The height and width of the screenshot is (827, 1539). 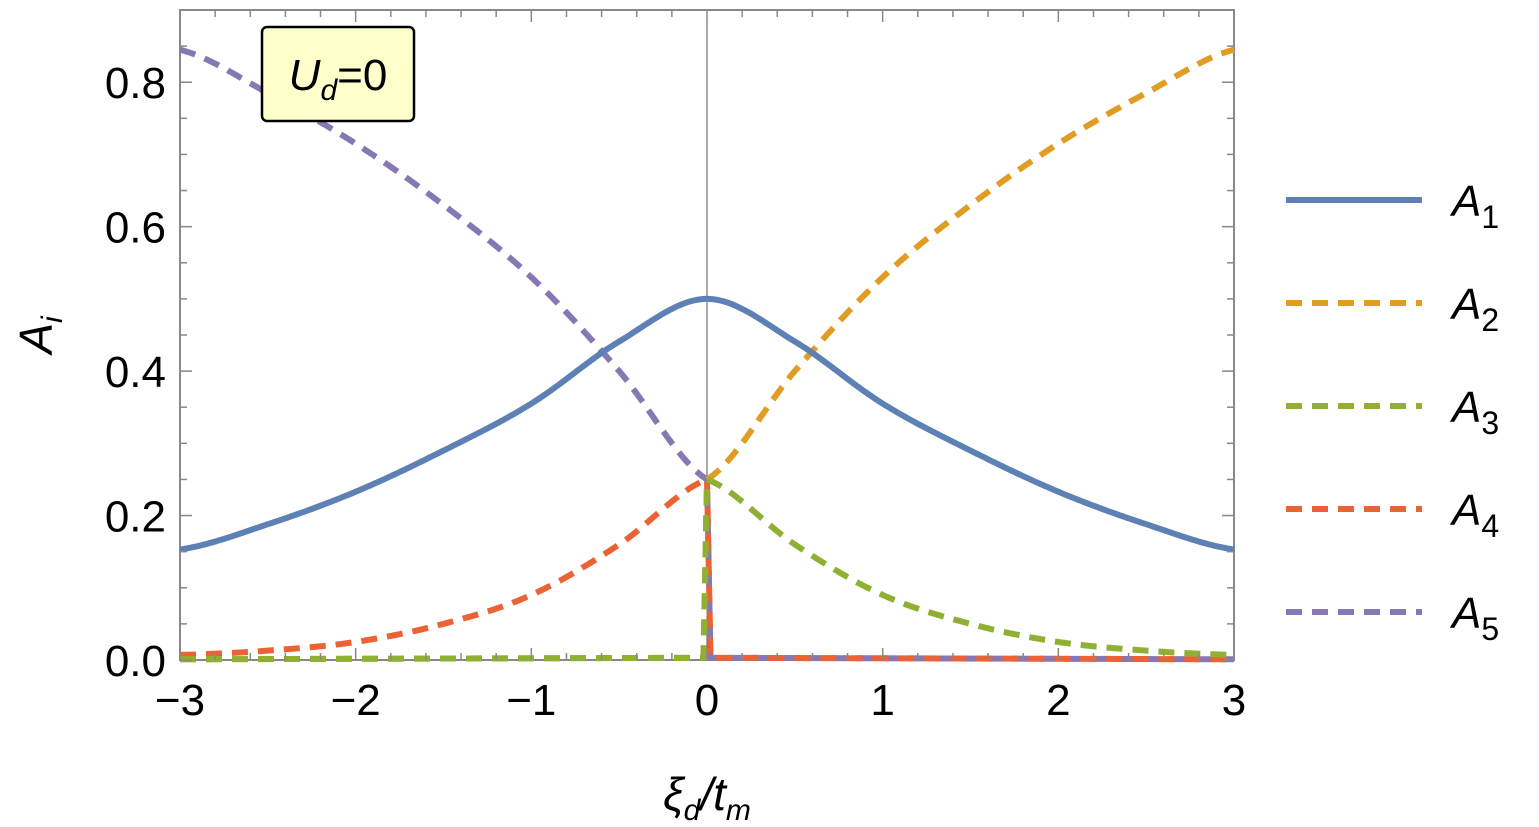 What do you see at coordinates (707, 700) in the screenshot?
I see `x-tick-label: 0` at bounding box center [707, 700].